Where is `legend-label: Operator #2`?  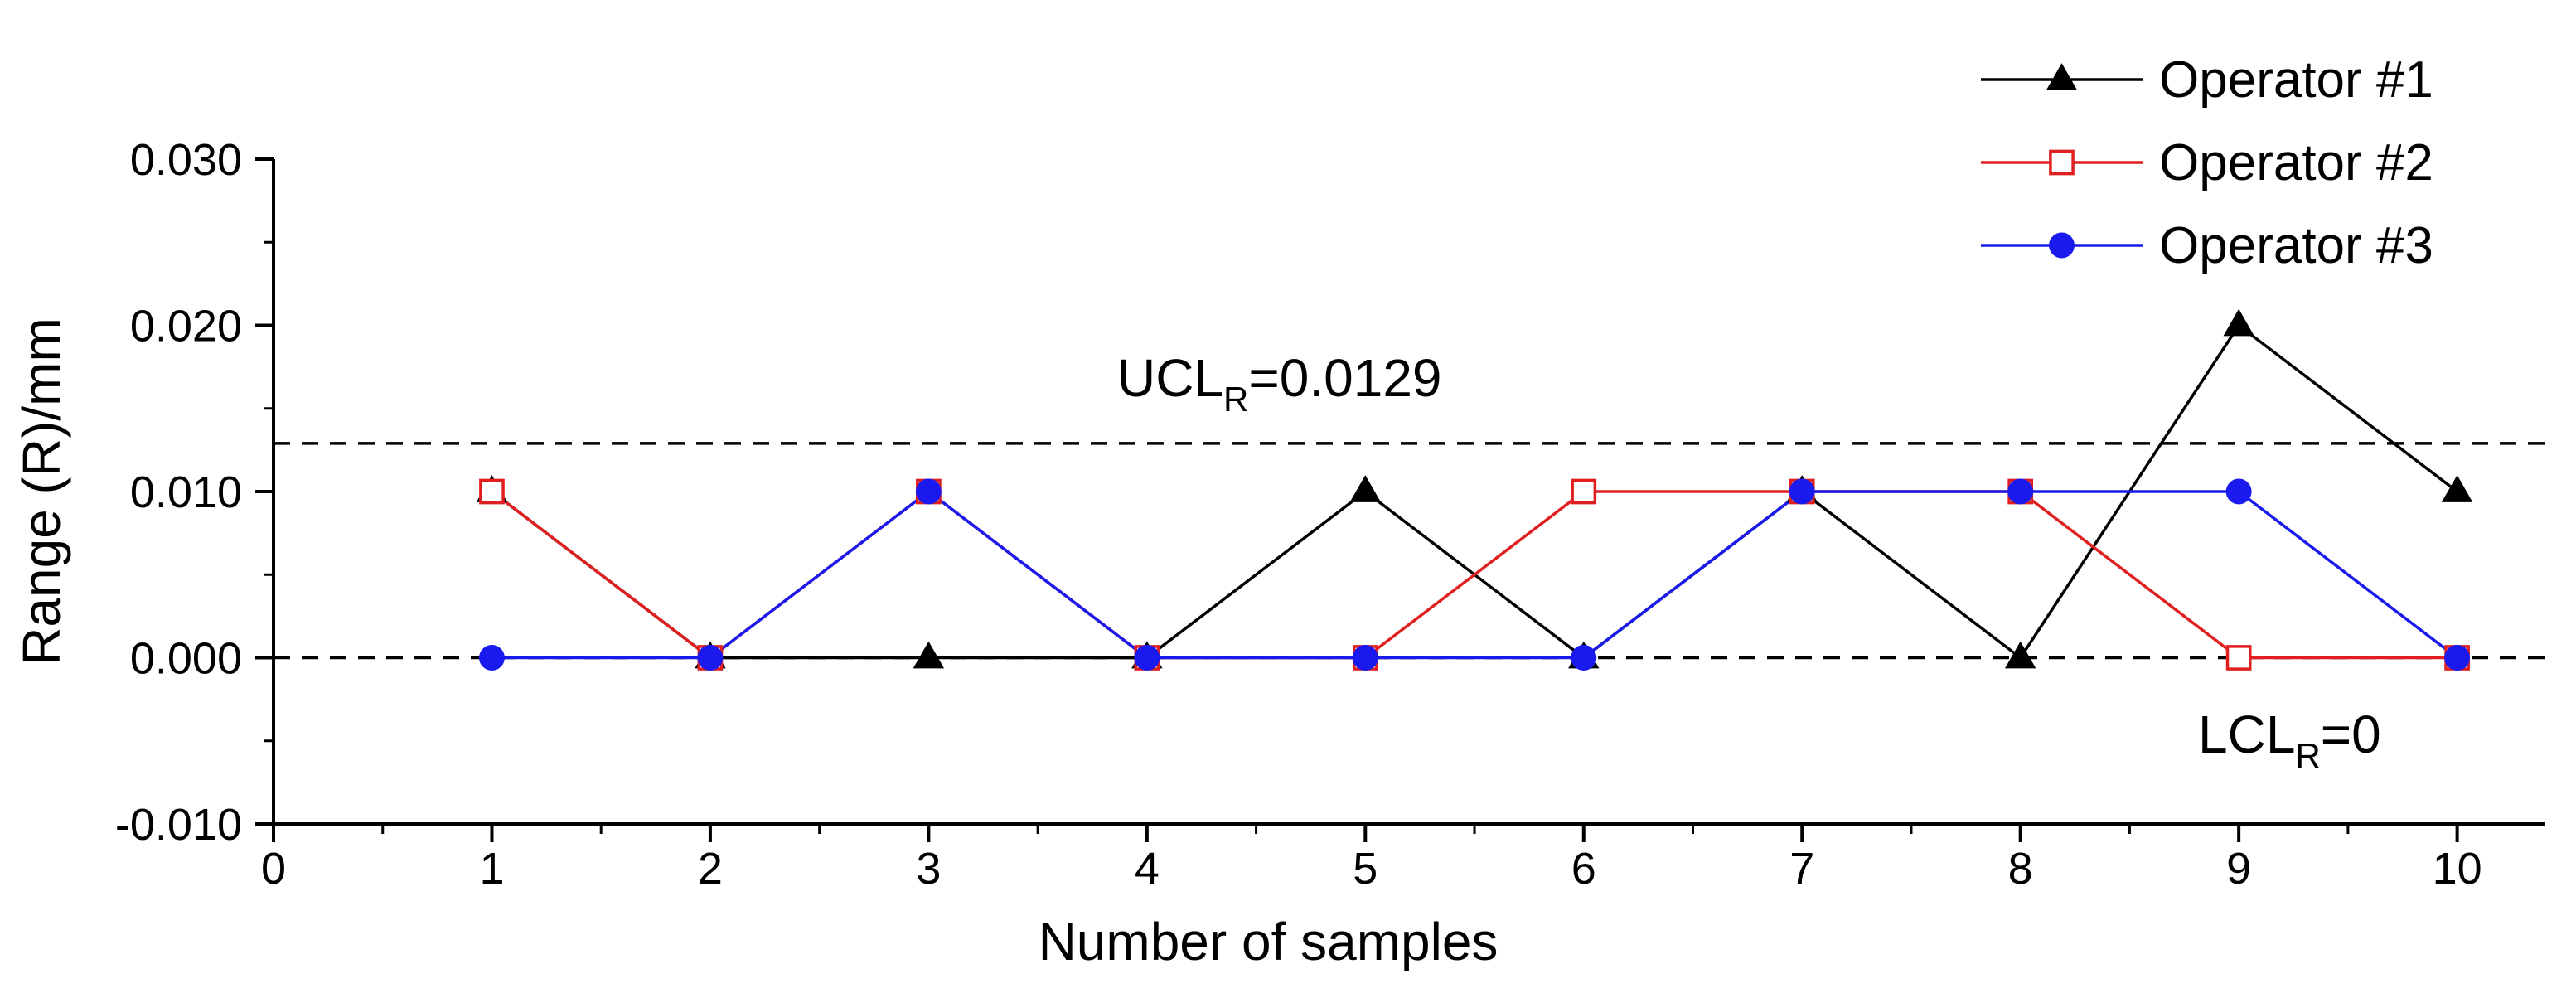 legend-label: Operator #2 is located at coordinates (2296, 163).